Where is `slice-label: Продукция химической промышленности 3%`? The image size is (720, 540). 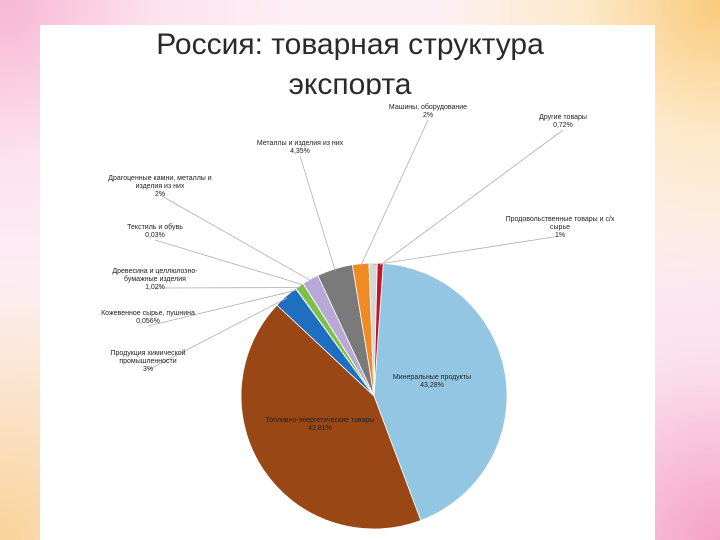
slice-label: Продукция химической промышленности 3% is located at coordinates (148, 362).